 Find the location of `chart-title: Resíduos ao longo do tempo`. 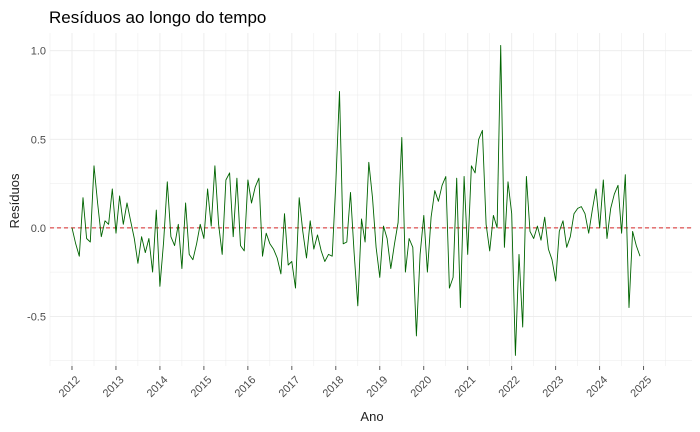

chart-title: Resíduos ao longo do tempo is located at coordinates (157, 17).